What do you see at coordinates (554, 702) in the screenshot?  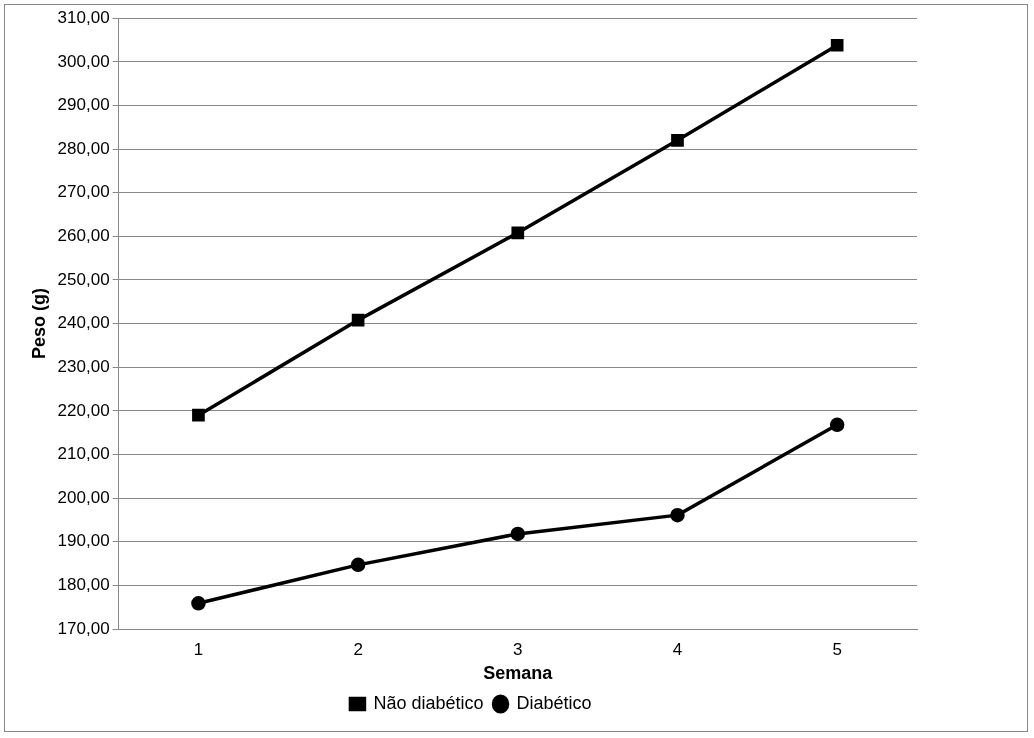 I see `legend-label: Diabético` at bounding box center [554, 702].